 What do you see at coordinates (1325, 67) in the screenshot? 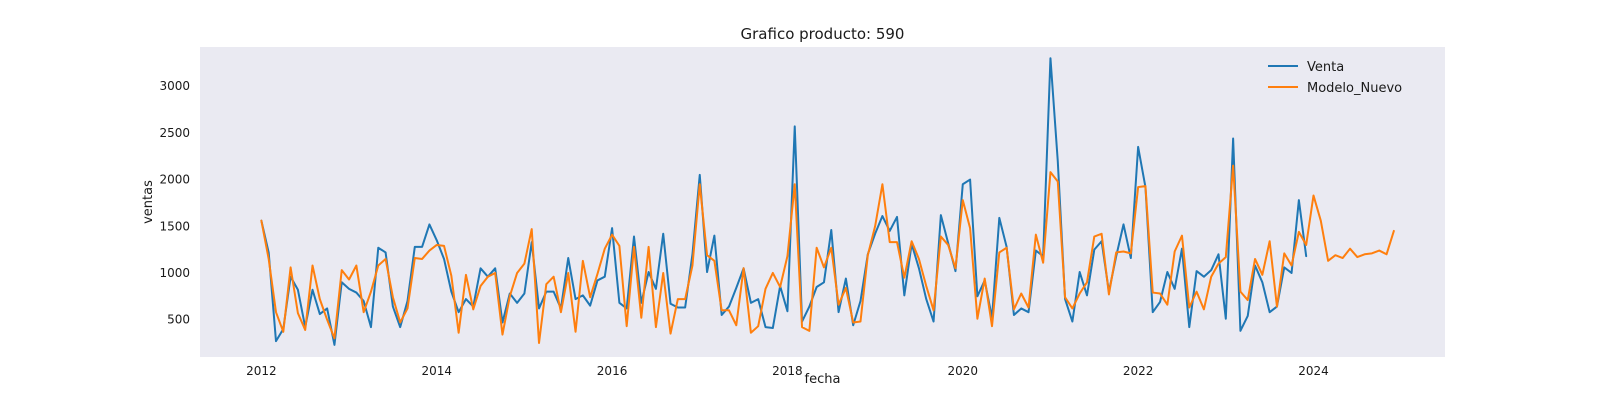
I see `legend-label: Venta` at bounding box center [1325, 67].